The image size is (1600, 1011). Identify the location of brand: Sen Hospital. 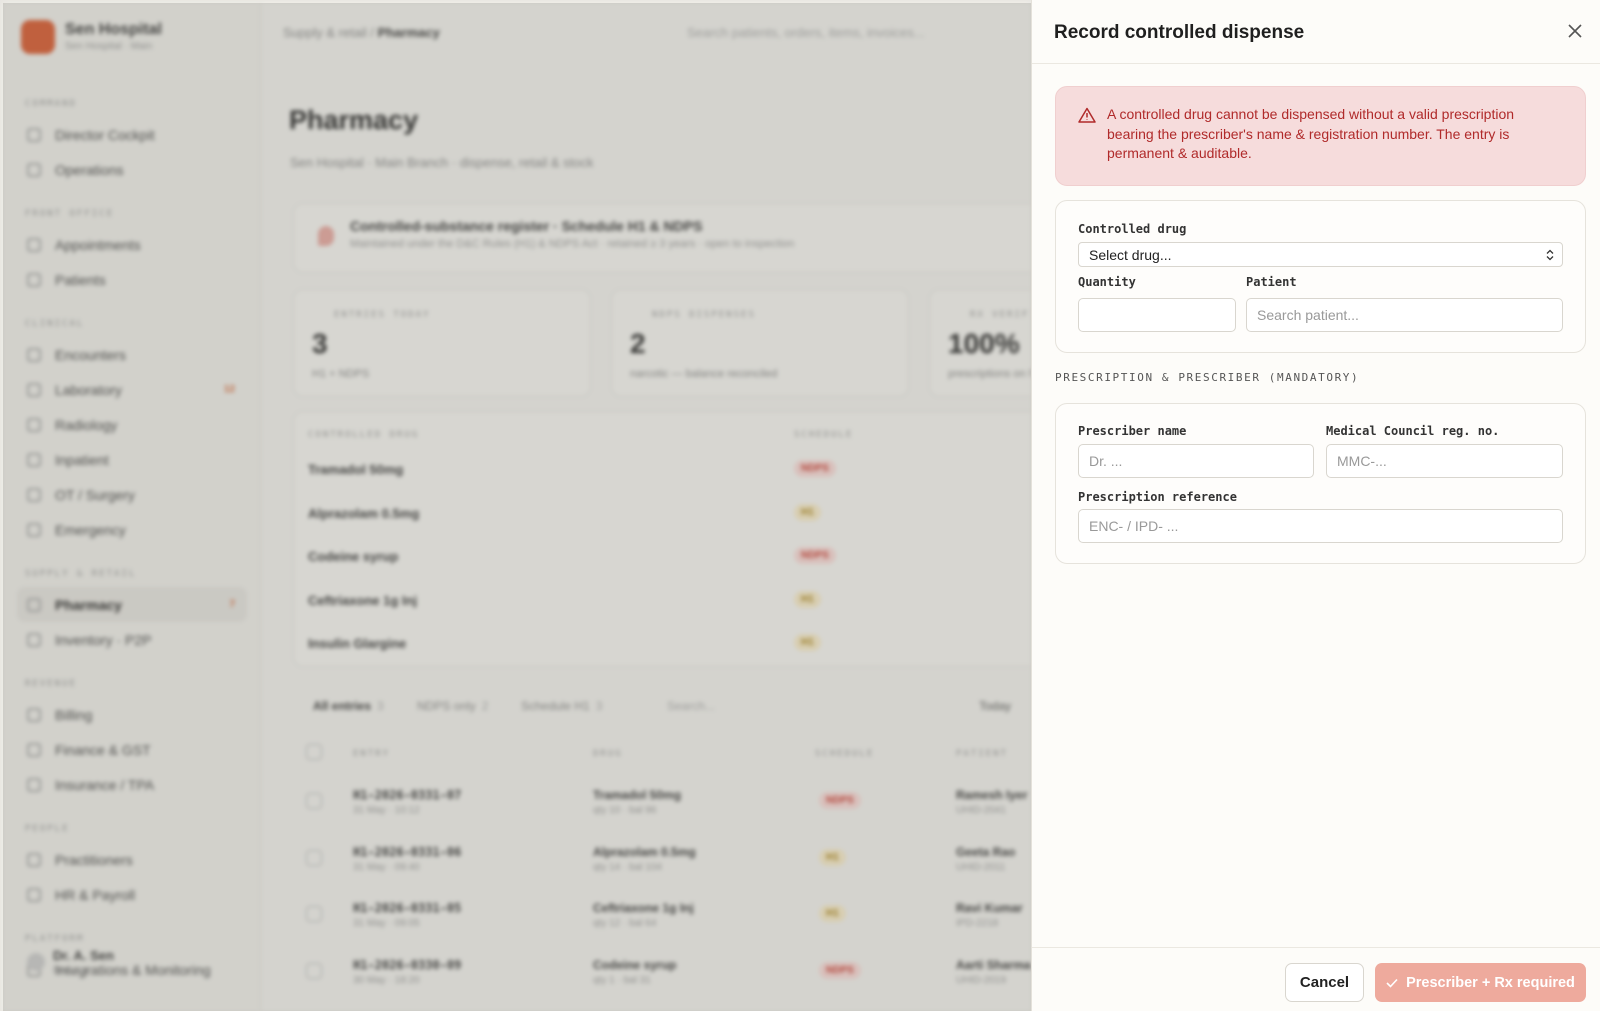
(113, 29).